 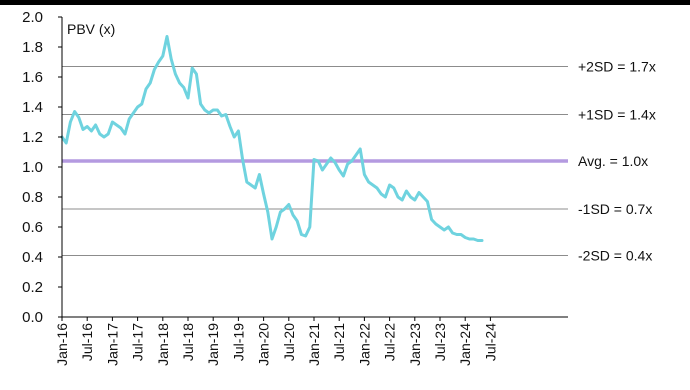 What do you see at coordinates (62, 344) in the screenshot?
I see `x-tick-label-0: Jan-16` at bounding box center [62, 344].